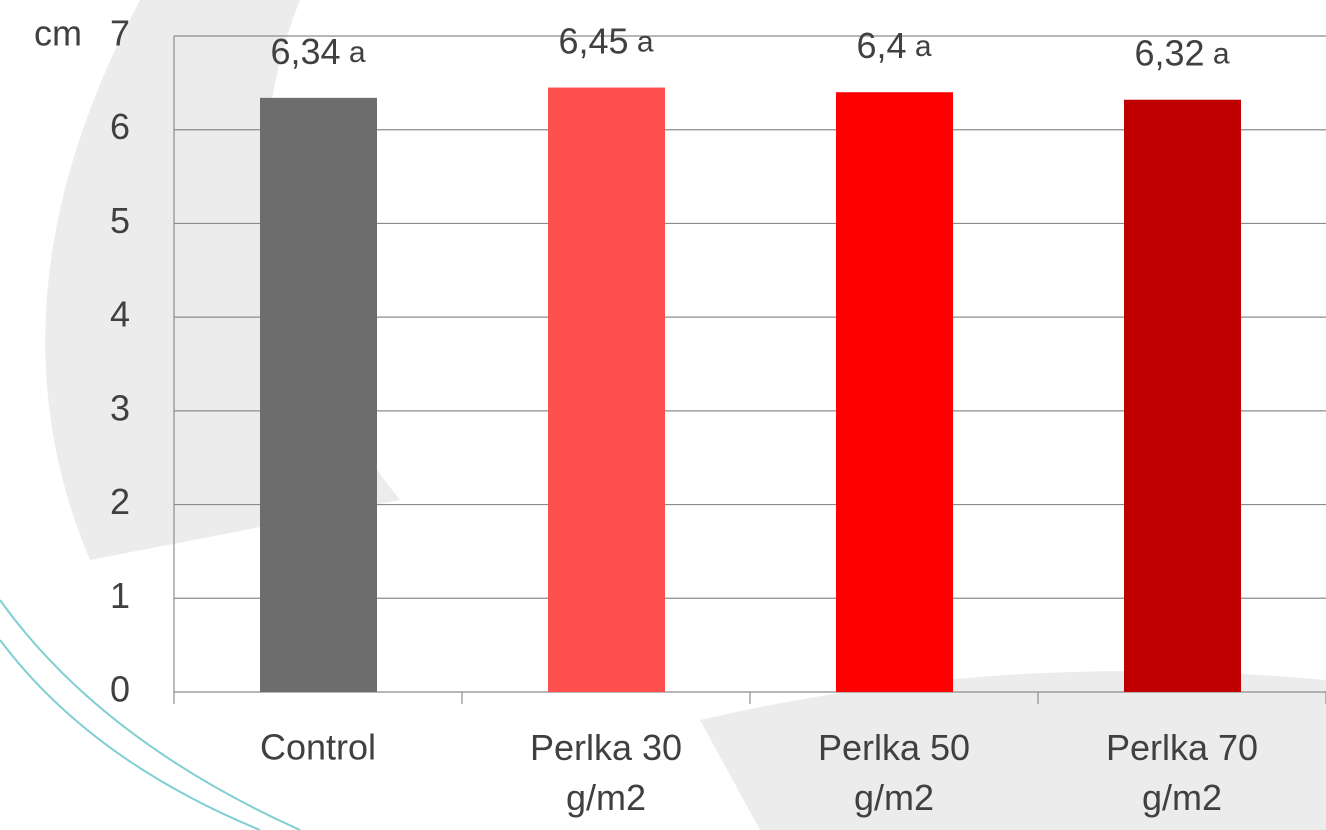 Image resolution: width=1326 pixels, height=830 pixels. I want to click on data-label: 6,34 a, so click(317, 50).